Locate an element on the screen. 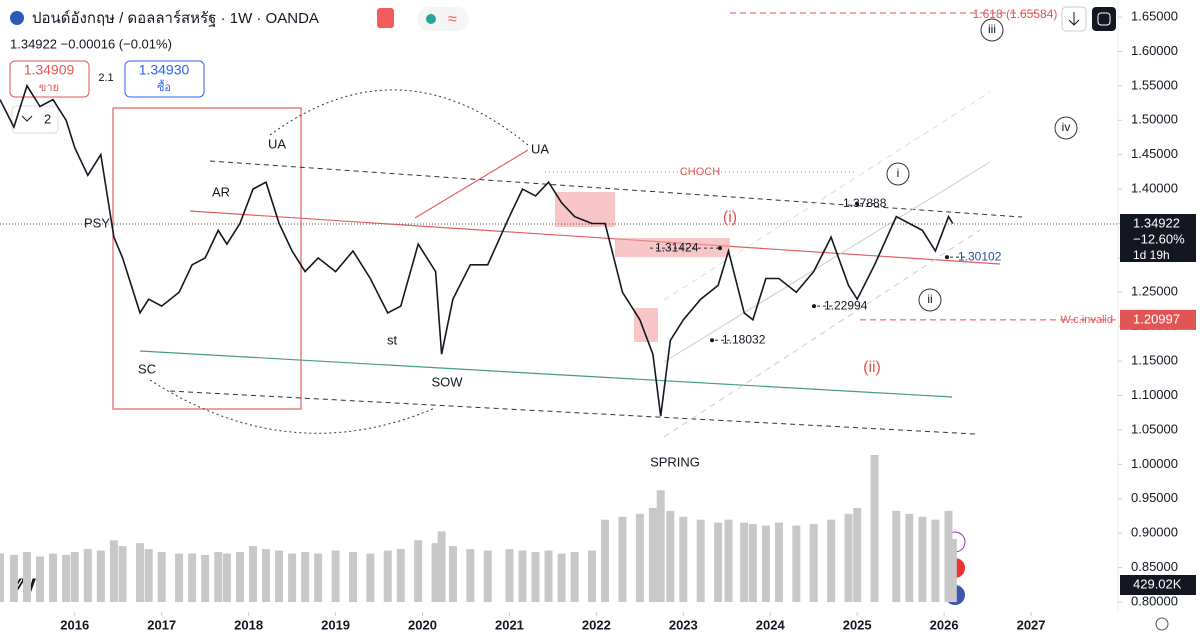 Image resolution: width=1200 pixels, height=635 pixels. settings-icon is located at coordinates (1162, 624).